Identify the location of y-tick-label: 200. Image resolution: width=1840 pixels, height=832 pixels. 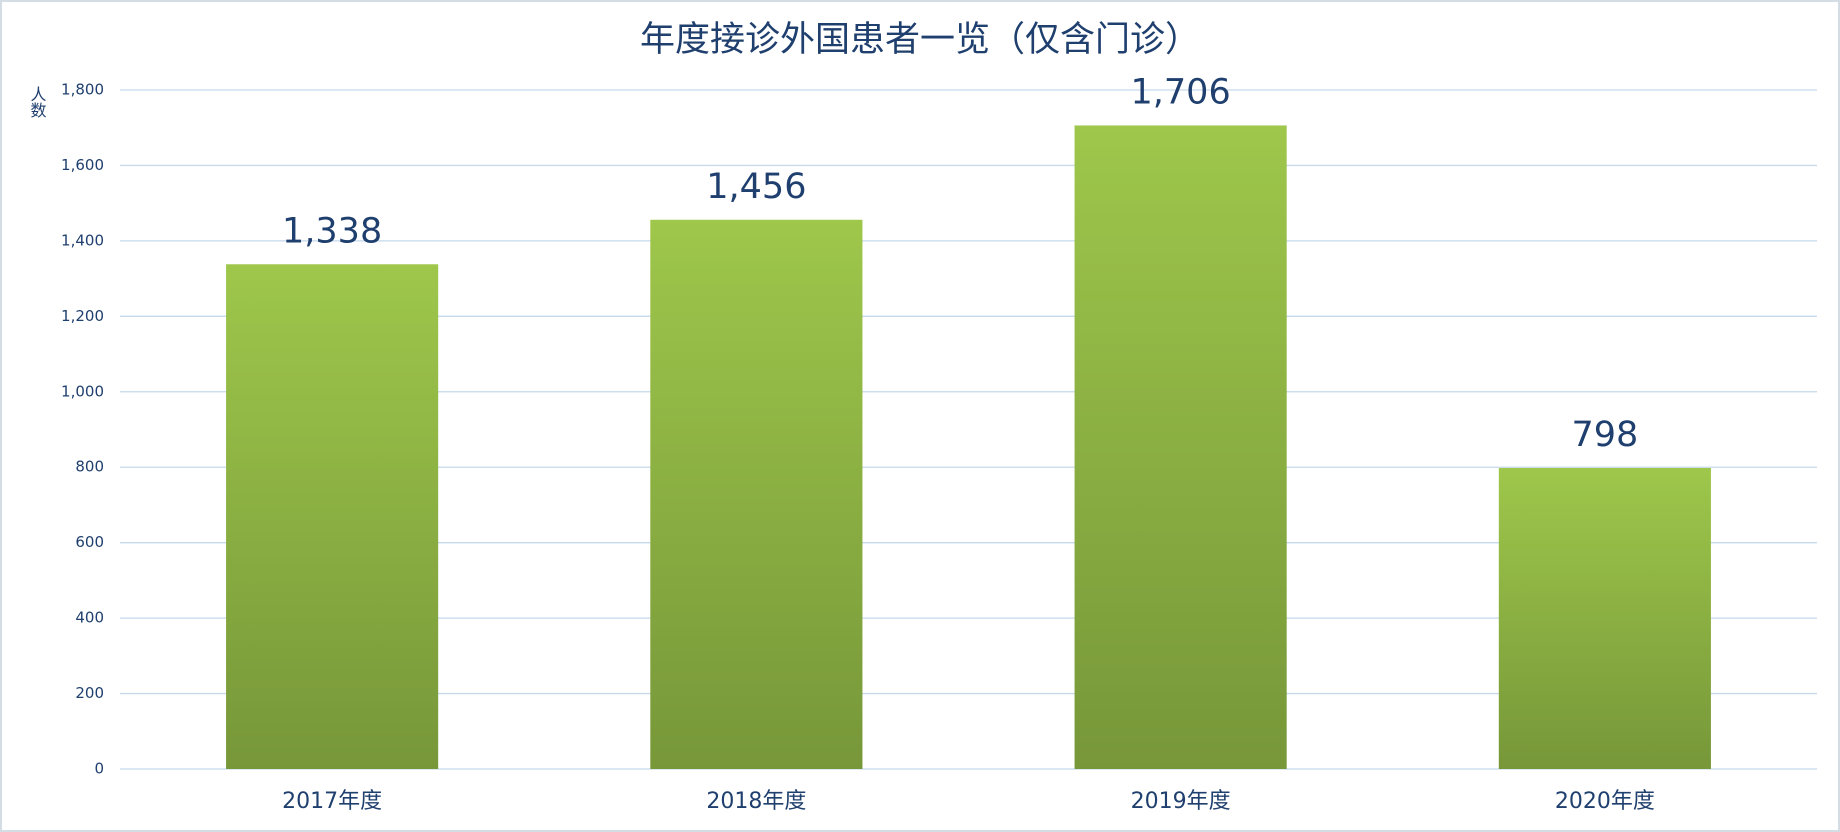
(89, 693).